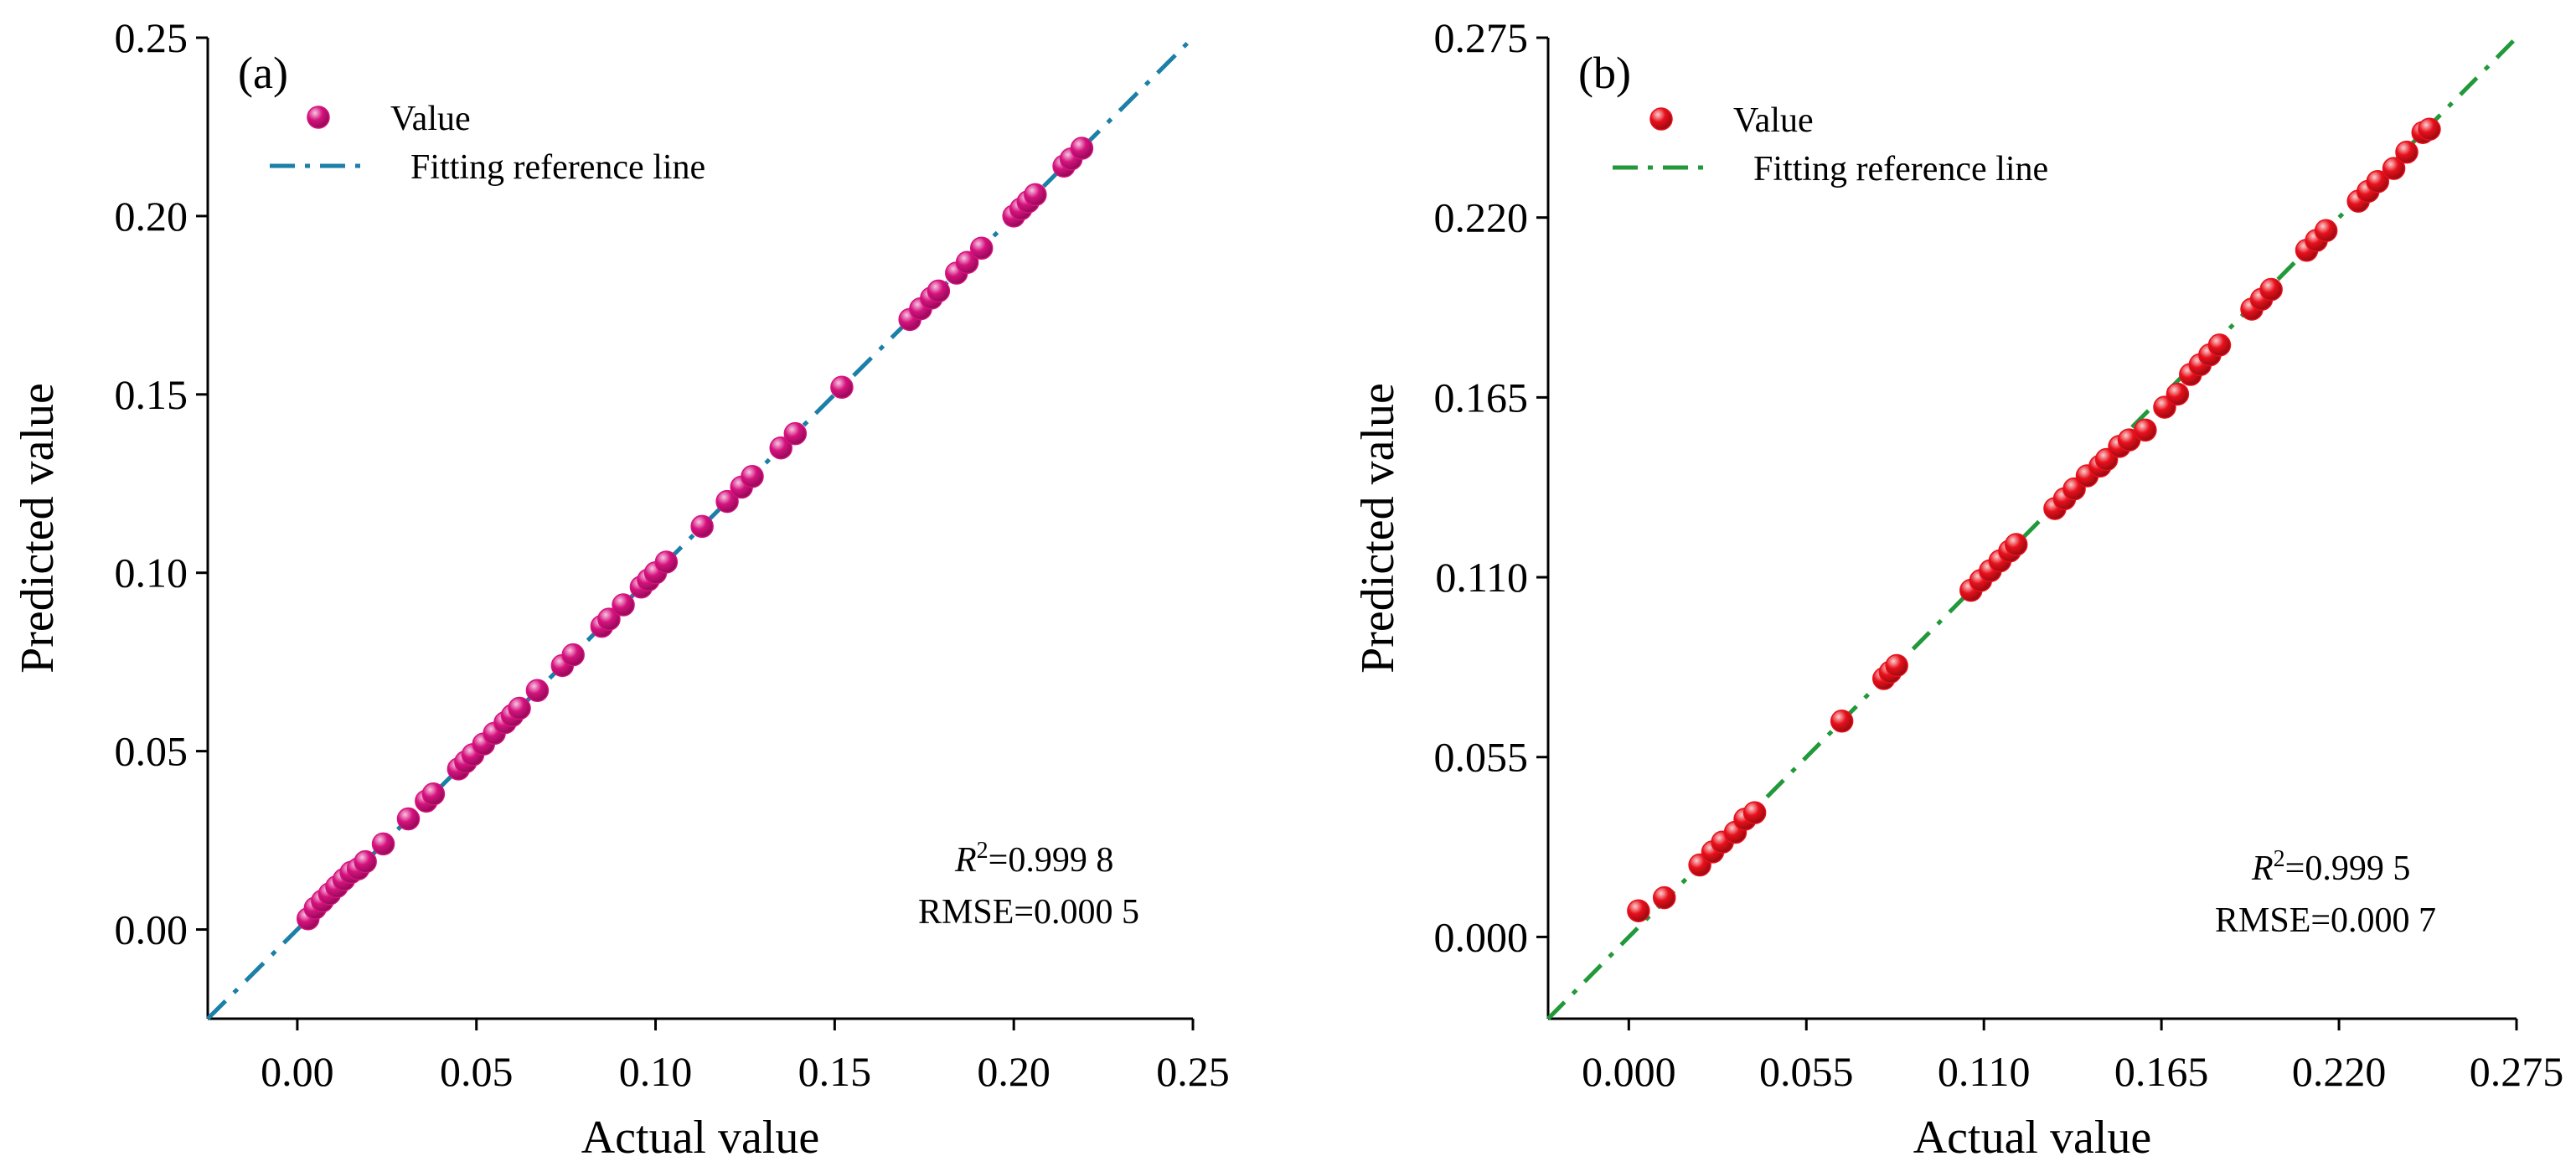  What do you see at coordinates (1629, 1071) in the screenshot?
I see `x-tick-label: 0.000` at bounding box center [1629, 1071].